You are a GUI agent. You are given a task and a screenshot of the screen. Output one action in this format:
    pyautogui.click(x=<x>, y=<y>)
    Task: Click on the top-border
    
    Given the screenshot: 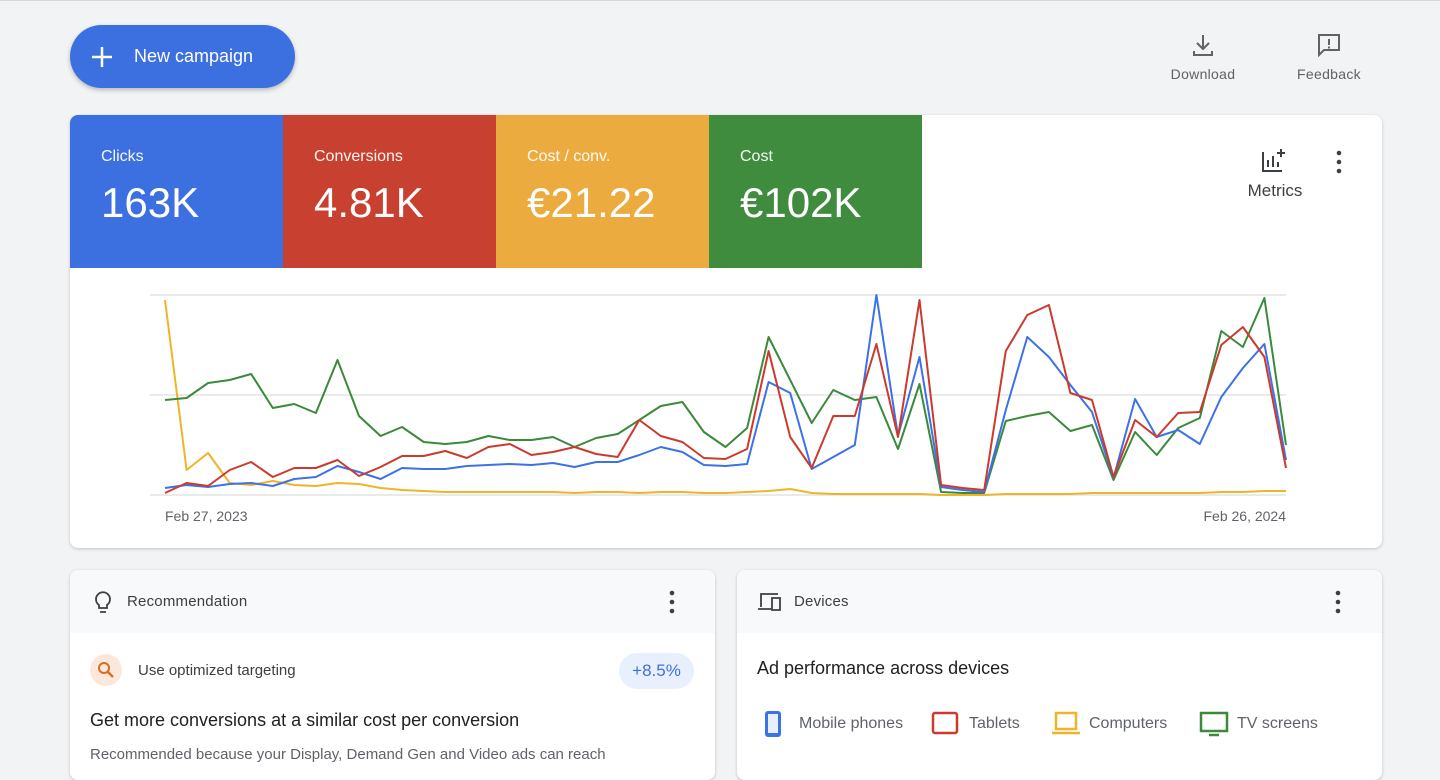 What is the action you would take?
    pyautogui.click(x=720, y=0)
    